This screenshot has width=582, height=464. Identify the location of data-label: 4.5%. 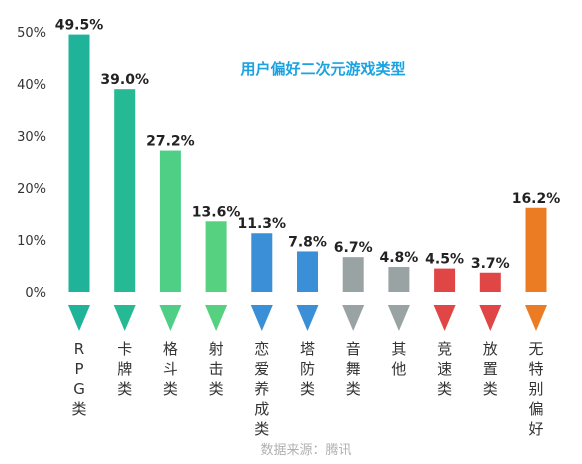
(444, 260).